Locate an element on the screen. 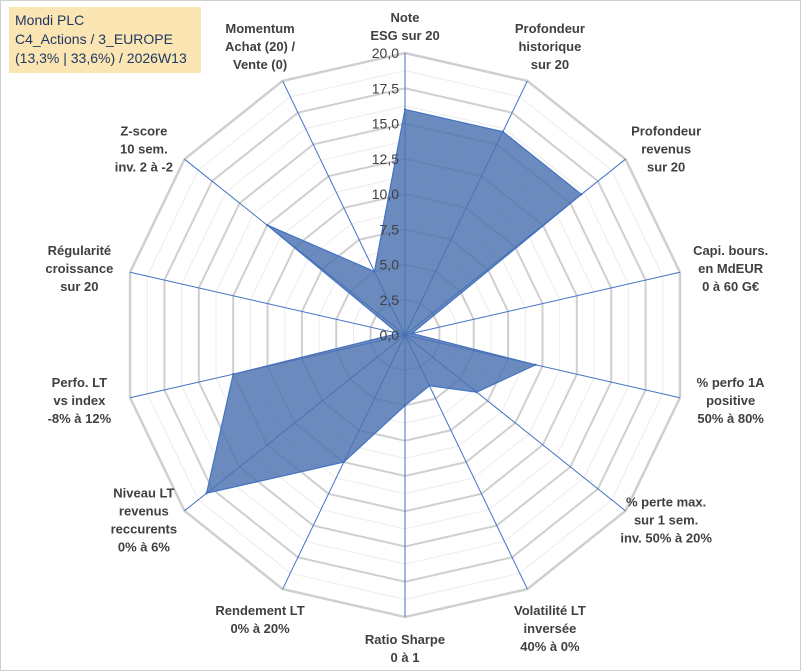  data-point-regularite-croissance is located at coordinates (398, 333).